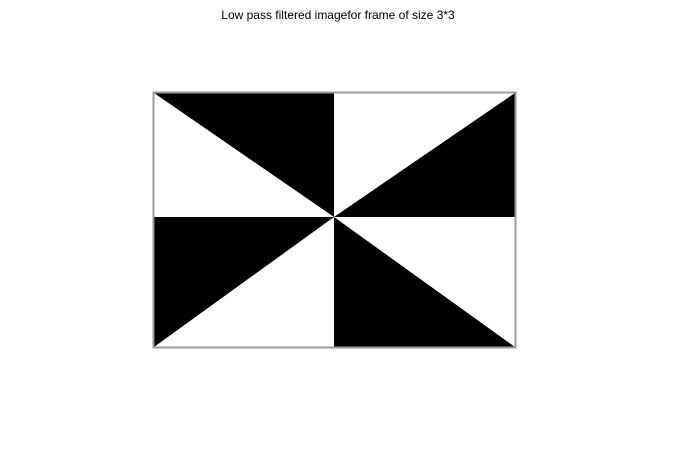 Image resolution: width=676 pixels, height=470 pixels. What do you see at coordinates (244, 282) in the screenshot?
I see `dark-triangle-bottom-left` at bounding box center [244, 282].